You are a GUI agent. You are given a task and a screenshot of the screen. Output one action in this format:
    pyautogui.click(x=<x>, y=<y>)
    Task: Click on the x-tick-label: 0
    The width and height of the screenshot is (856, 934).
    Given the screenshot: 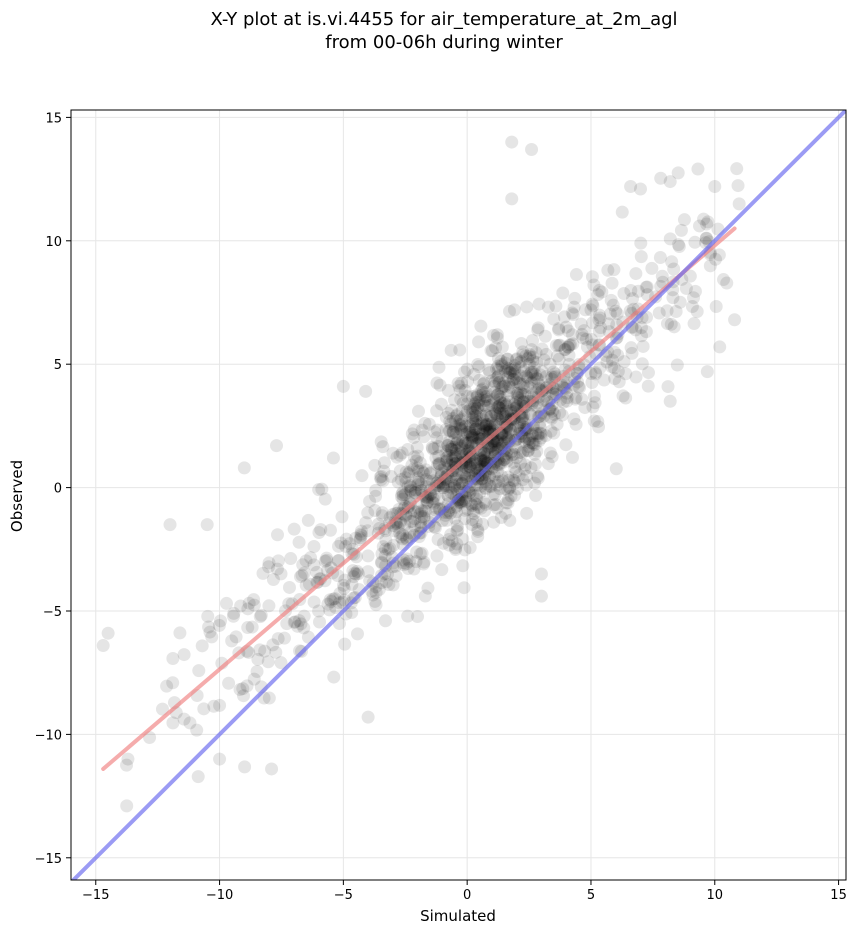 What is the action you would take?
    pyautogui.click(x=467, y=895)
    